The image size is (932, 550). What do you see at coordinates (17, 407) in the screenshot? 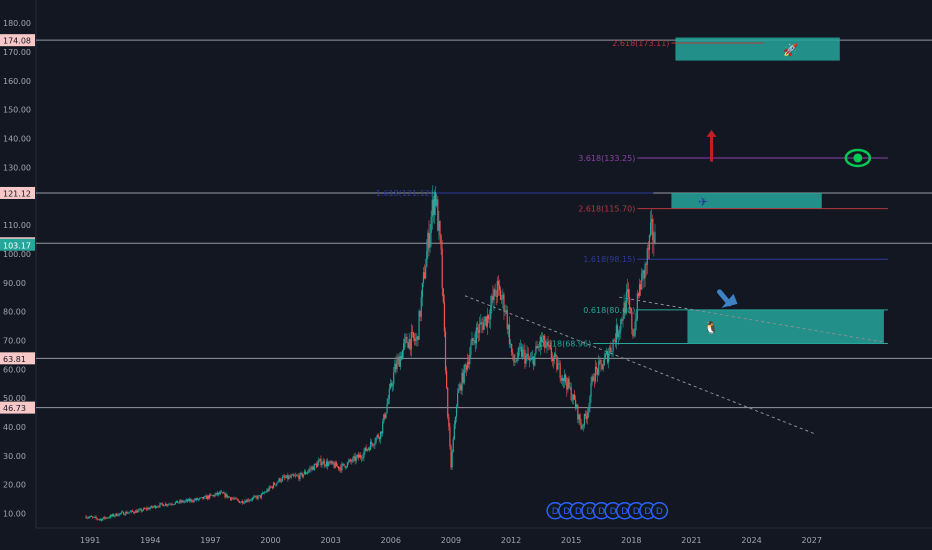
I see `price-level-tag` at bounding box center [17, 407].